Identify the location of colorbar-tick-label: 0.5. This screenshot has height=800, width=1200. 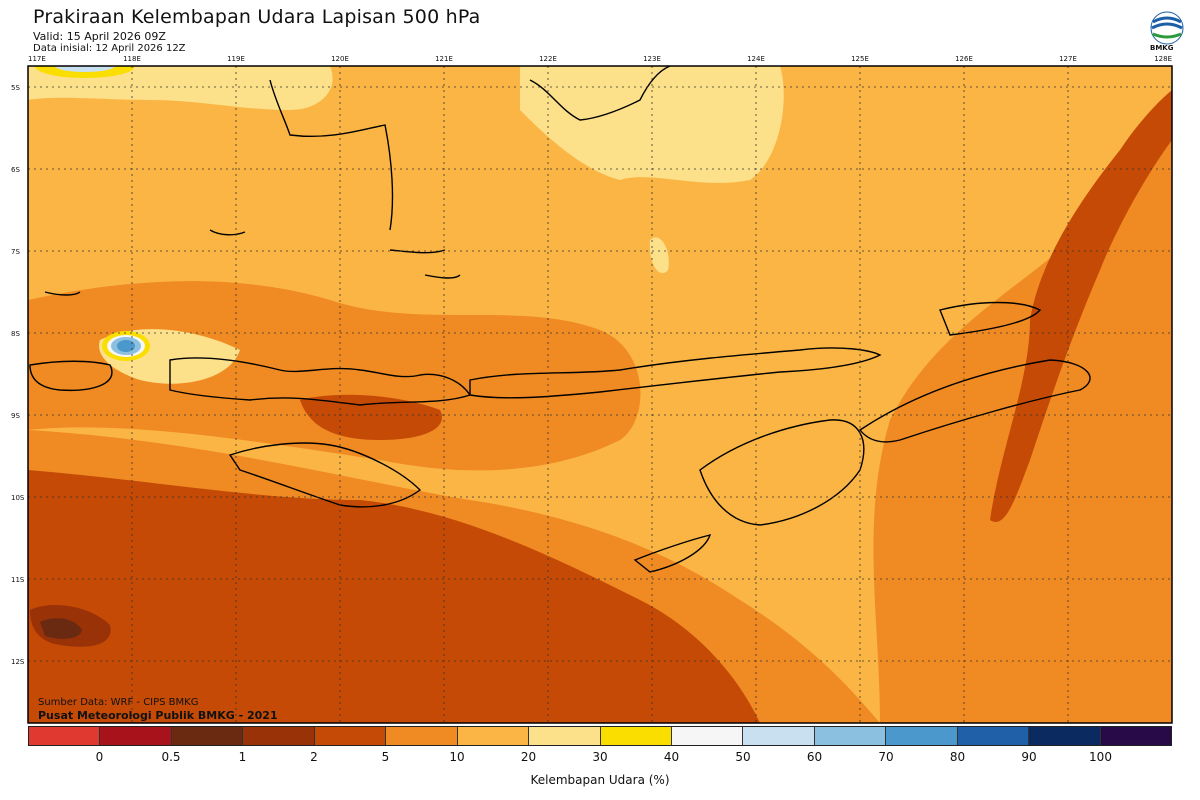
(171, 757).